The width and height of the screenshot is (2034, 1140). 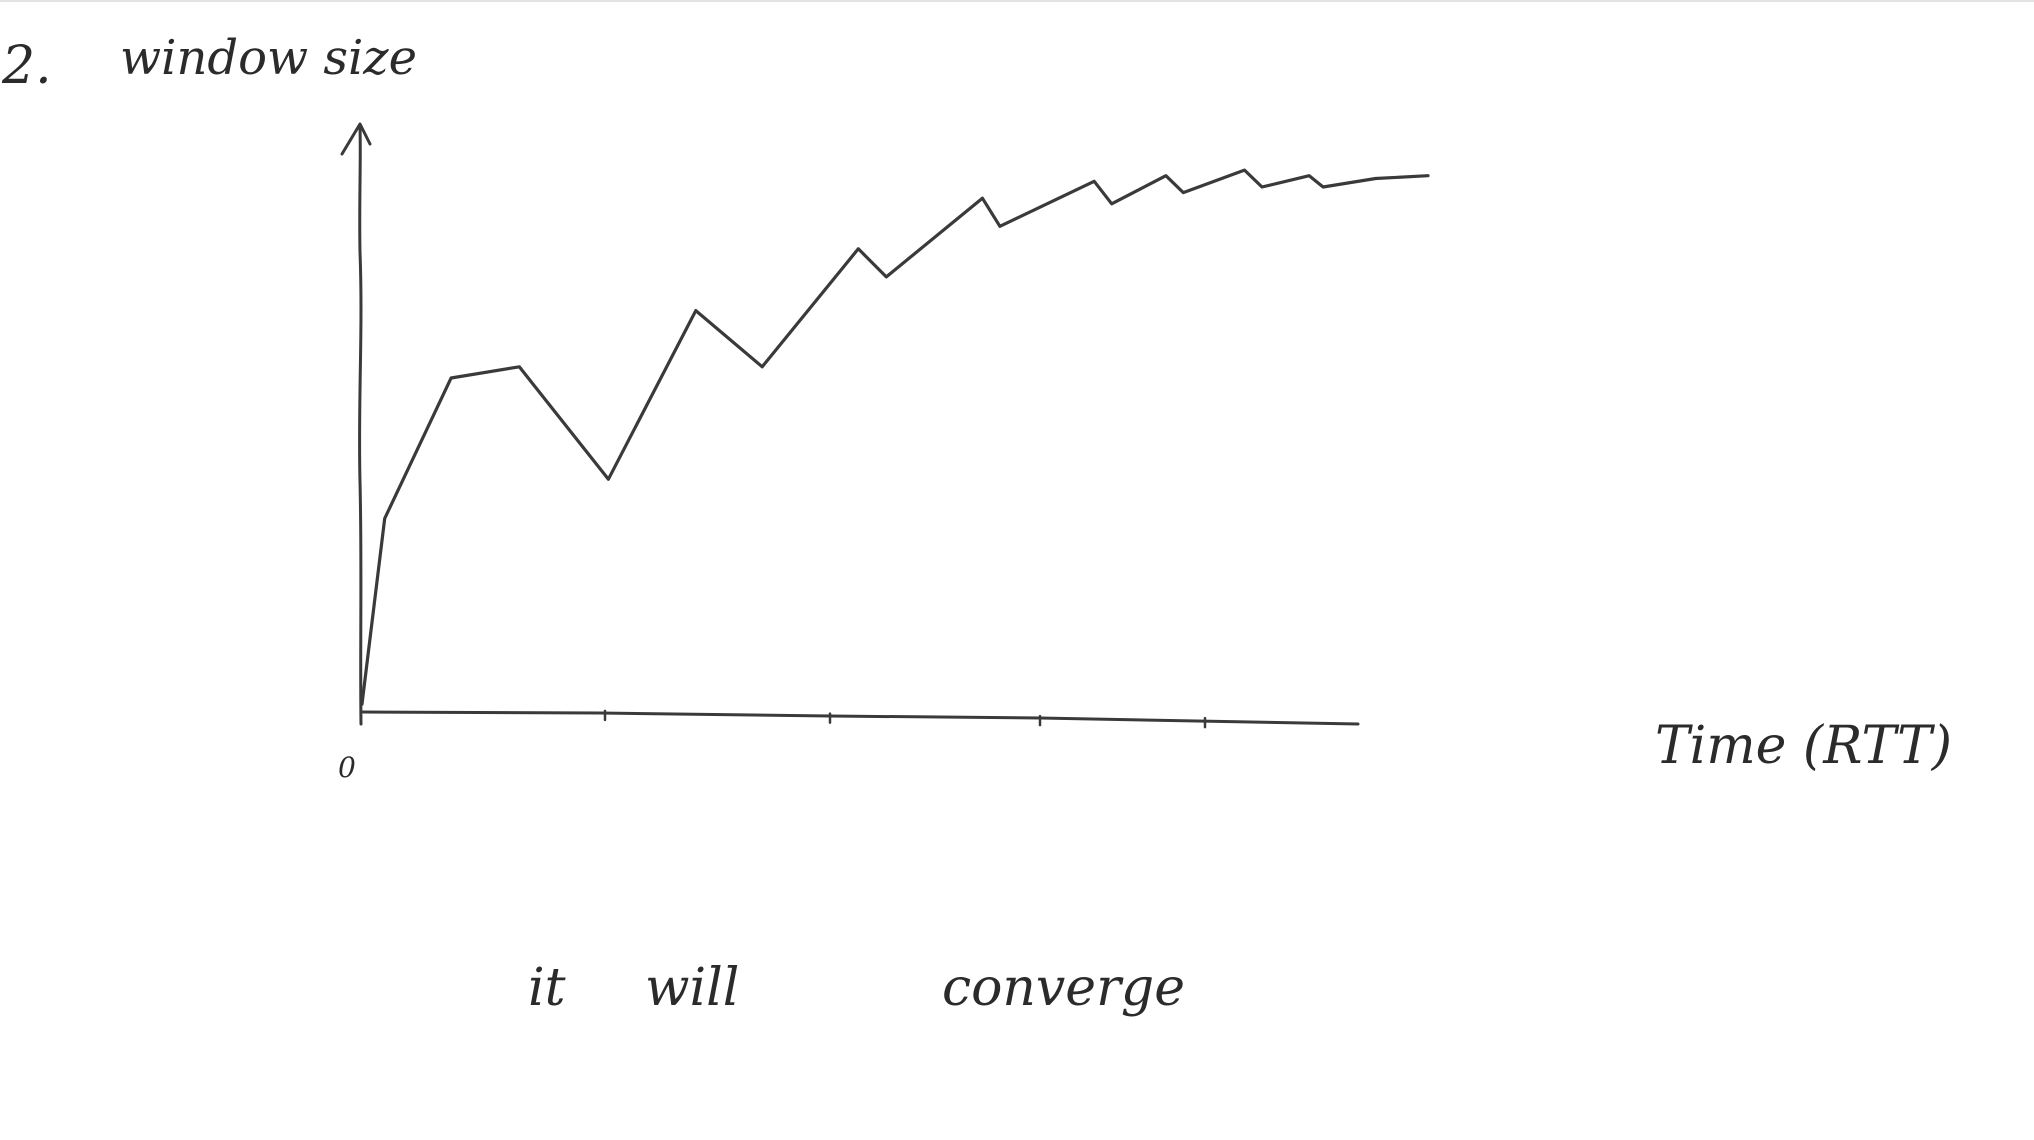 I want to click on note-word-will: will, so click(x=692, y=988).